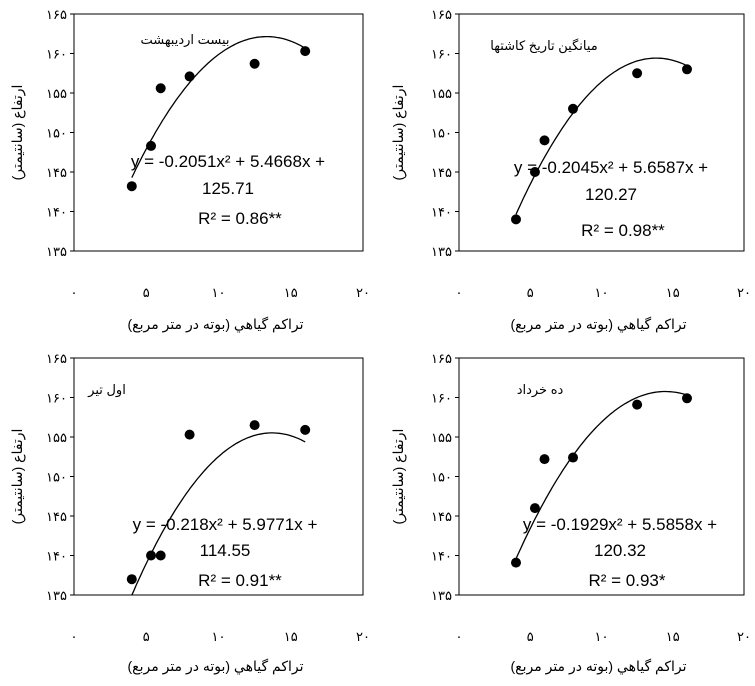 This screenshot has height=686, width=755. I want to click on r-squared-label: R² = 0.98**, so click(623, 230).